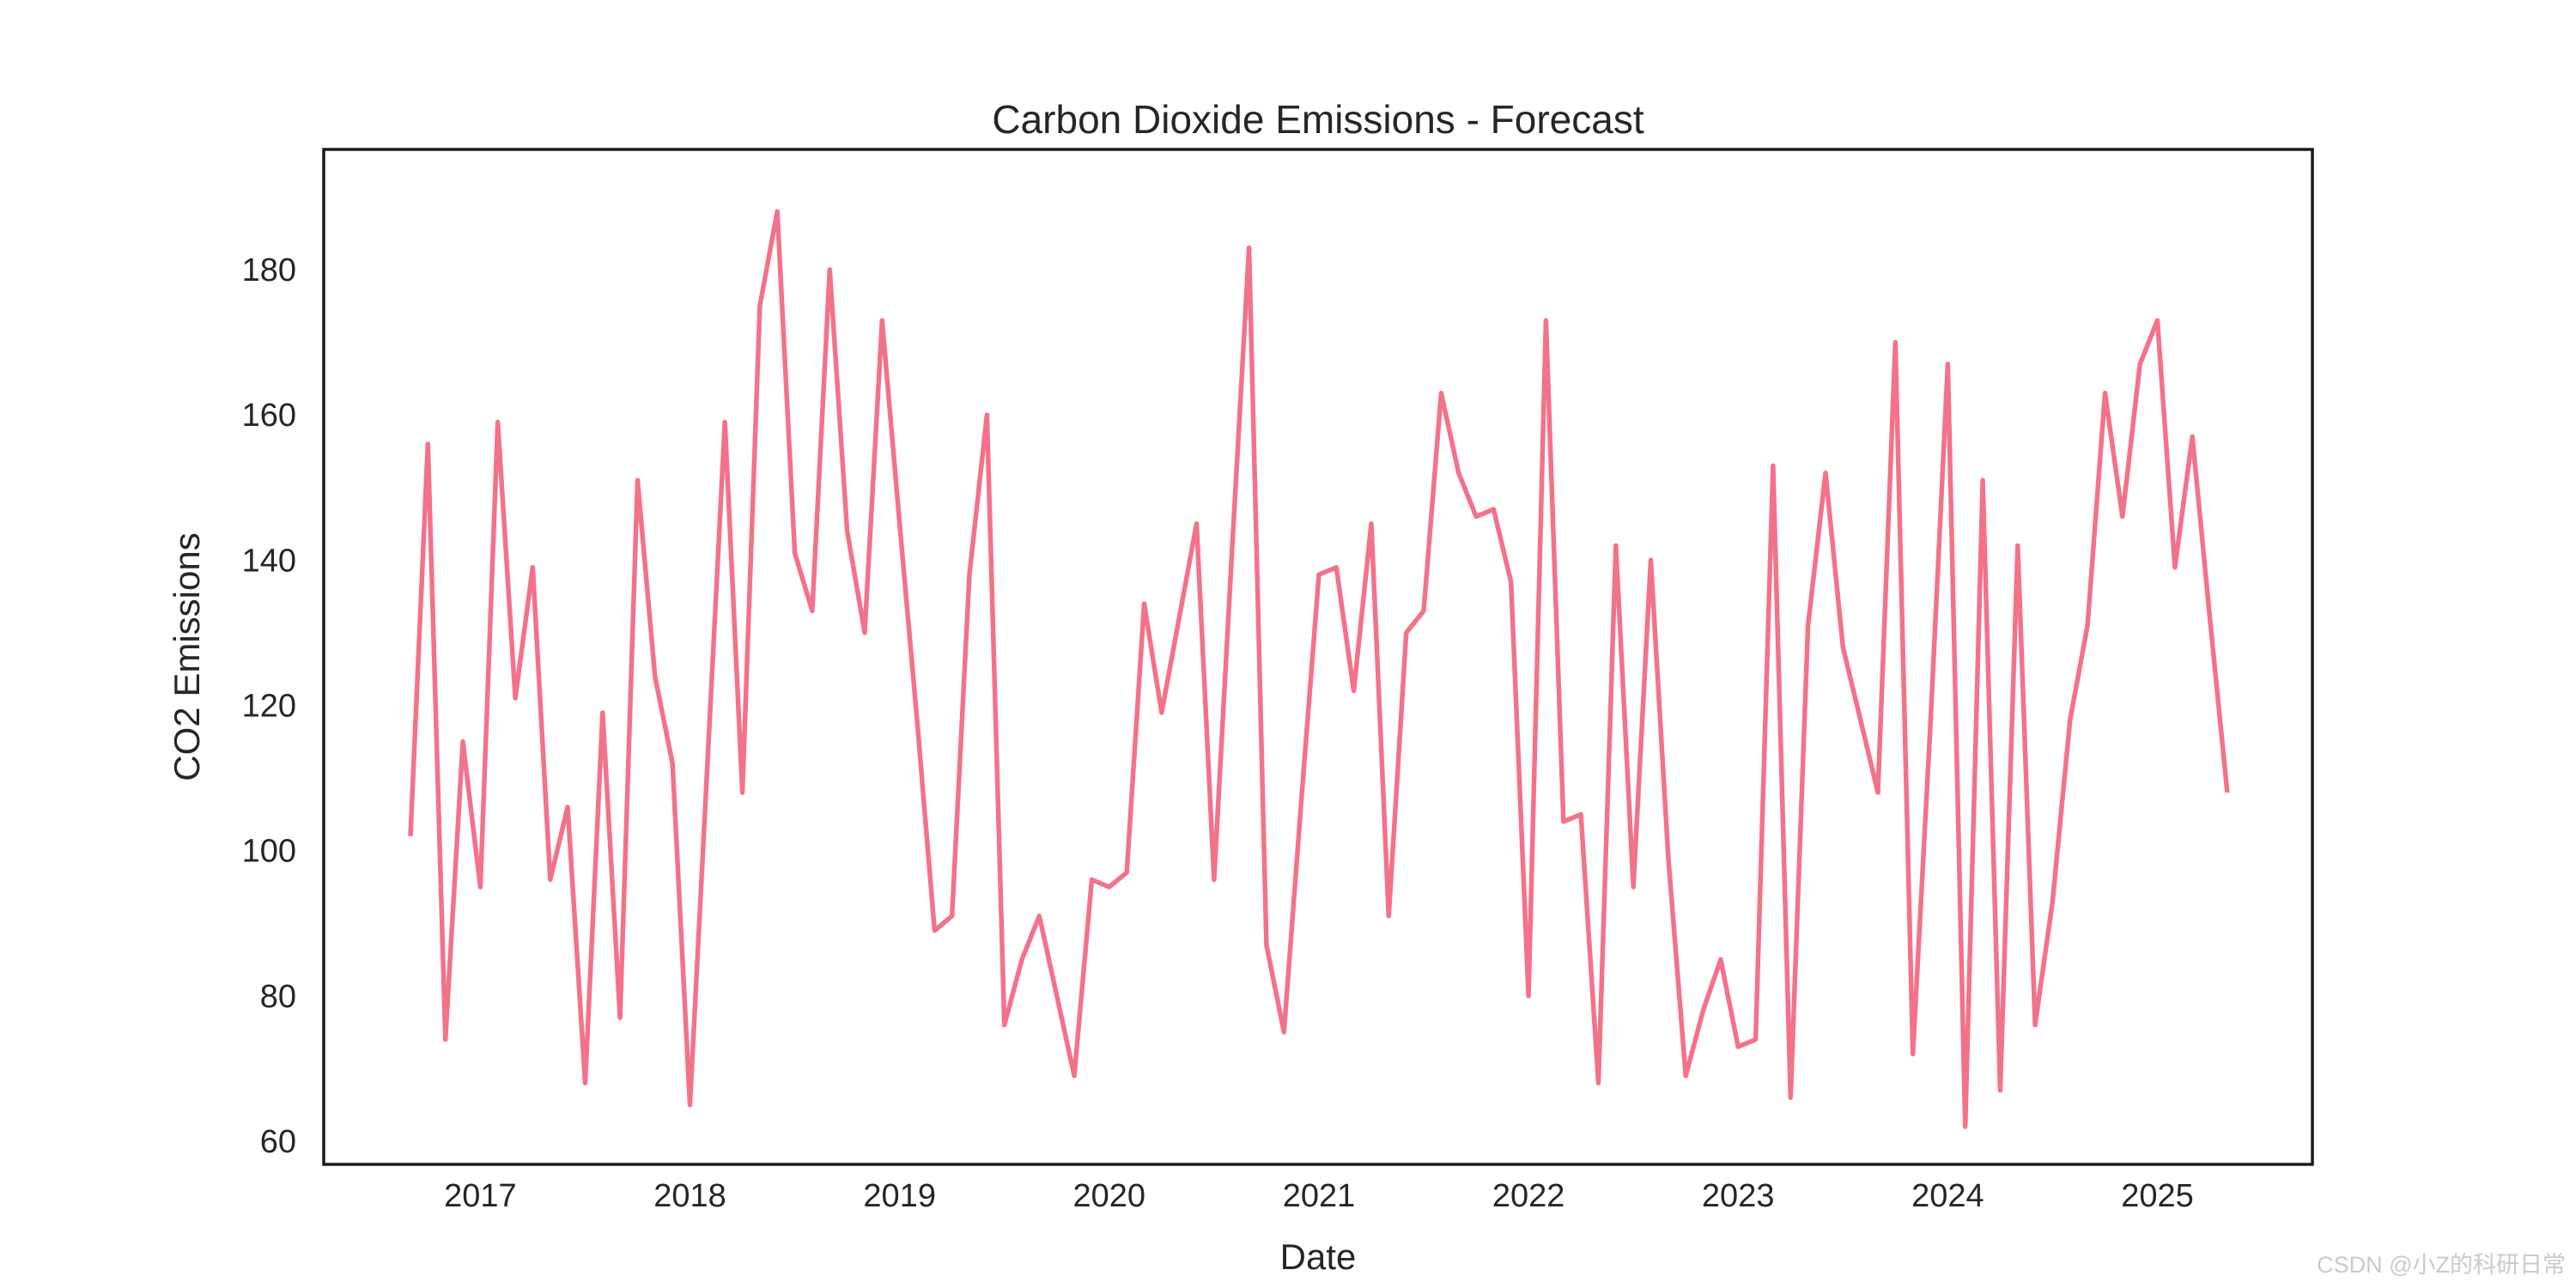 The width and height of the screenshot is (2576, 1288). I want to click on x-tick-label: 2023, so click(1738, 1196).